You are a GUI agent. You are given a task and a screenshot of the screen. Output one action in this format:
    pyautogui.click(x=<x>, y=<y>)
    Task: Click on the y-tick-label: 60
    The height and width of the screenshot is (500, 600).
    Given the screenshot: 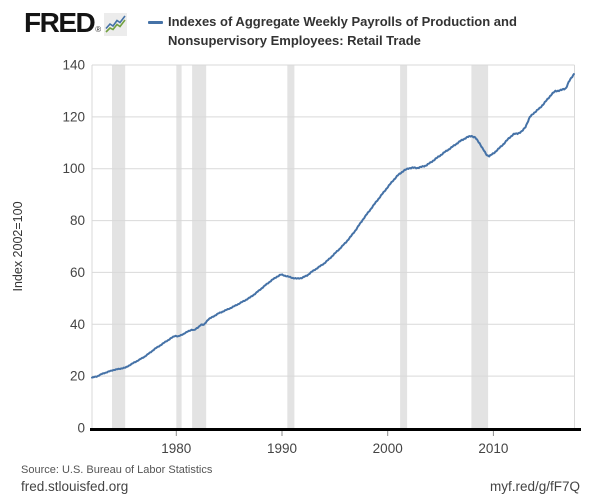 What is the action you would take?
    pyautogui.click(x=77, y=272)
    